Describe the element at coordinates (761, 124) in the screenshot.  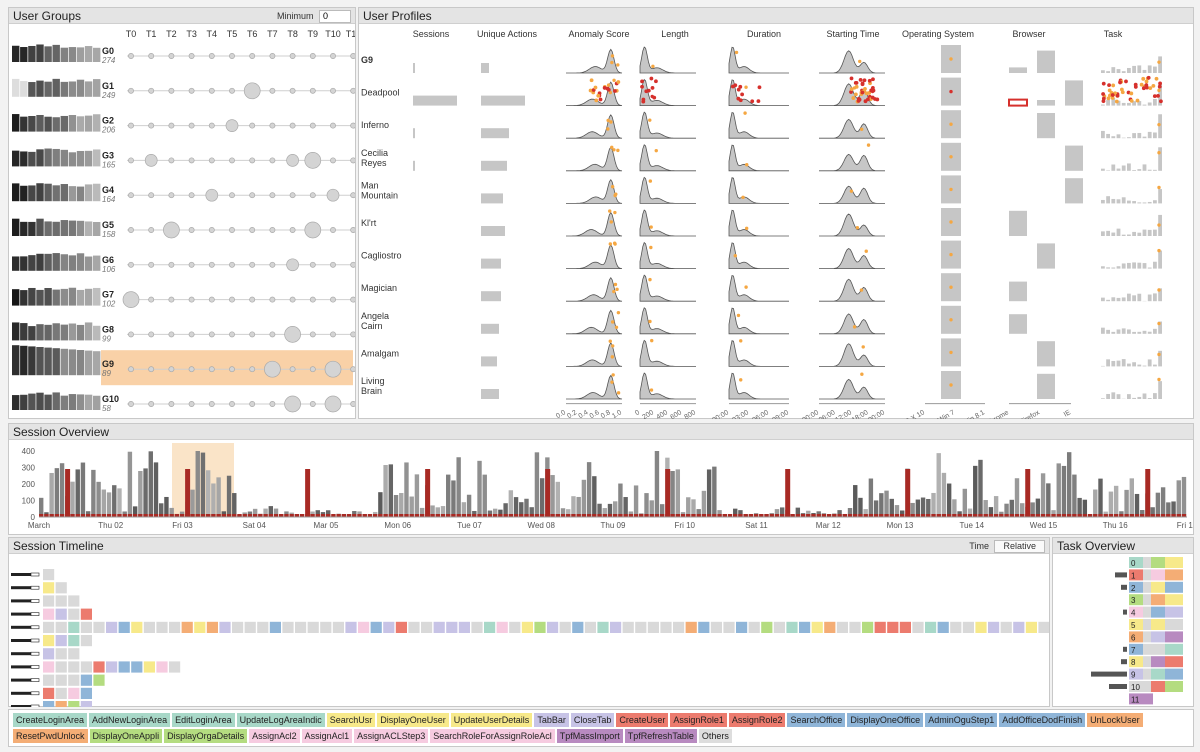
I see `profile-row: Inferno` at that location.